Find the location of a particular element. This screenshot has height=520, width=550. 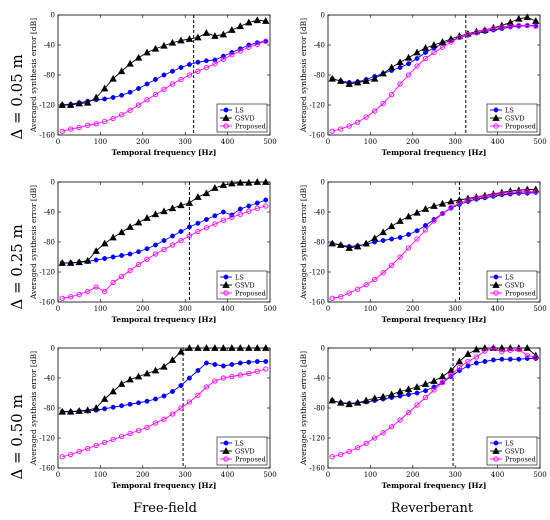

y-tick-label: -120 is located at coordinates (317, 273).